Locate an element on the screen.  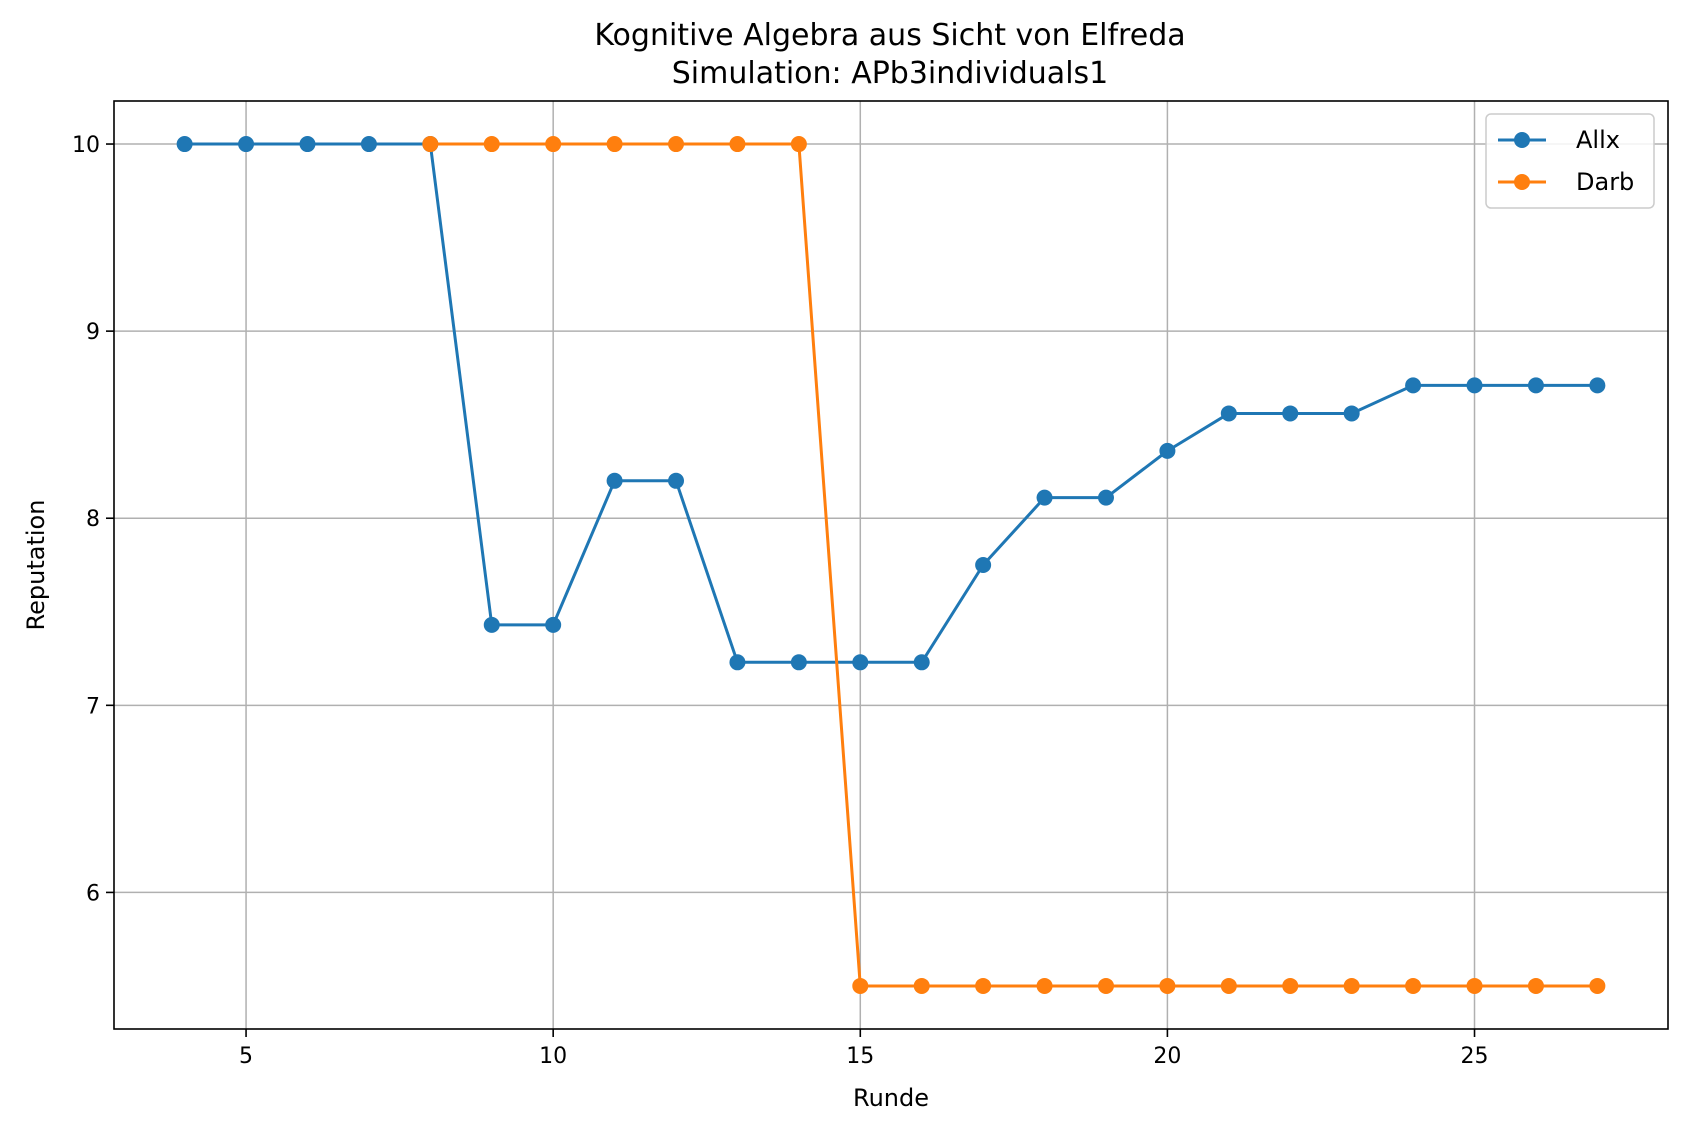
y-tick-label: 6 is located at coordinates (93, 893).